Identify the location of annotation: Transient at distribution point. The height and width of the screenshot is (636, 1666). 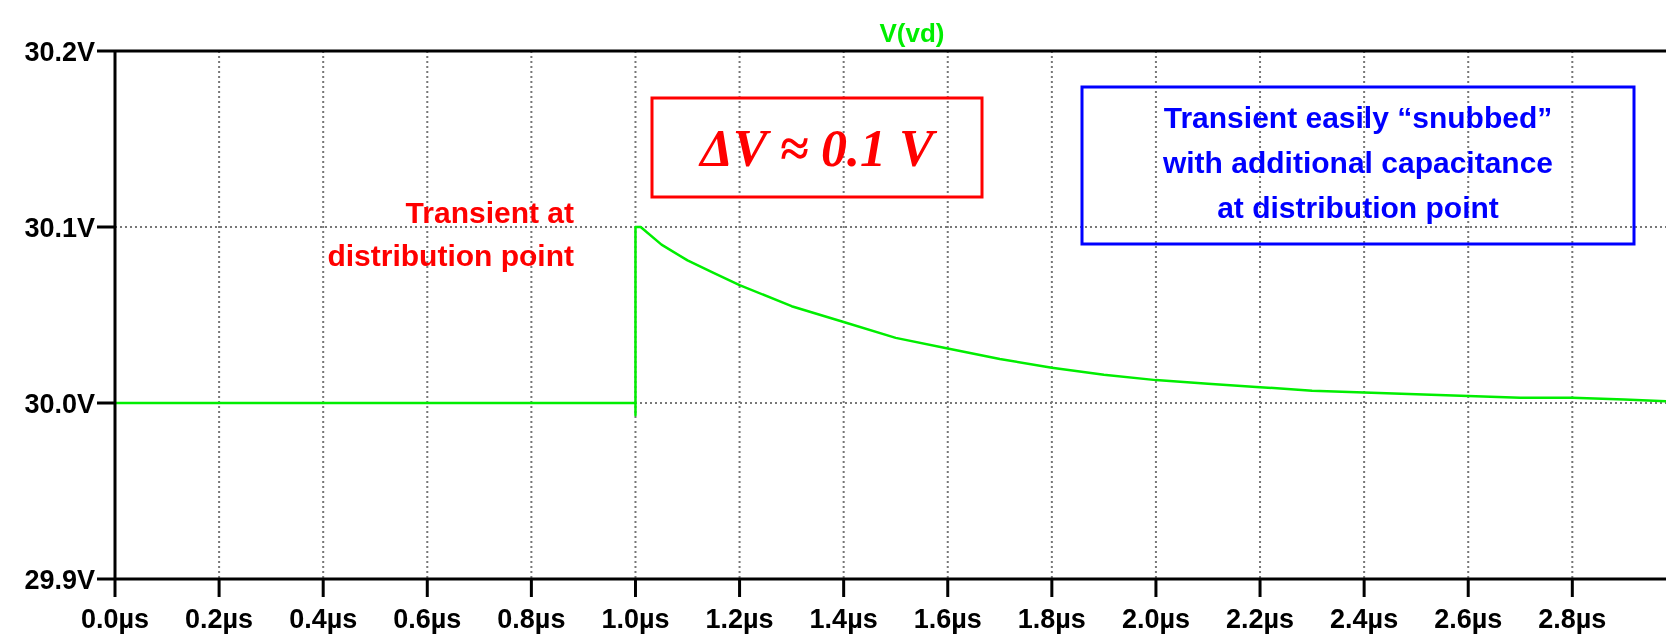
(451, 234).